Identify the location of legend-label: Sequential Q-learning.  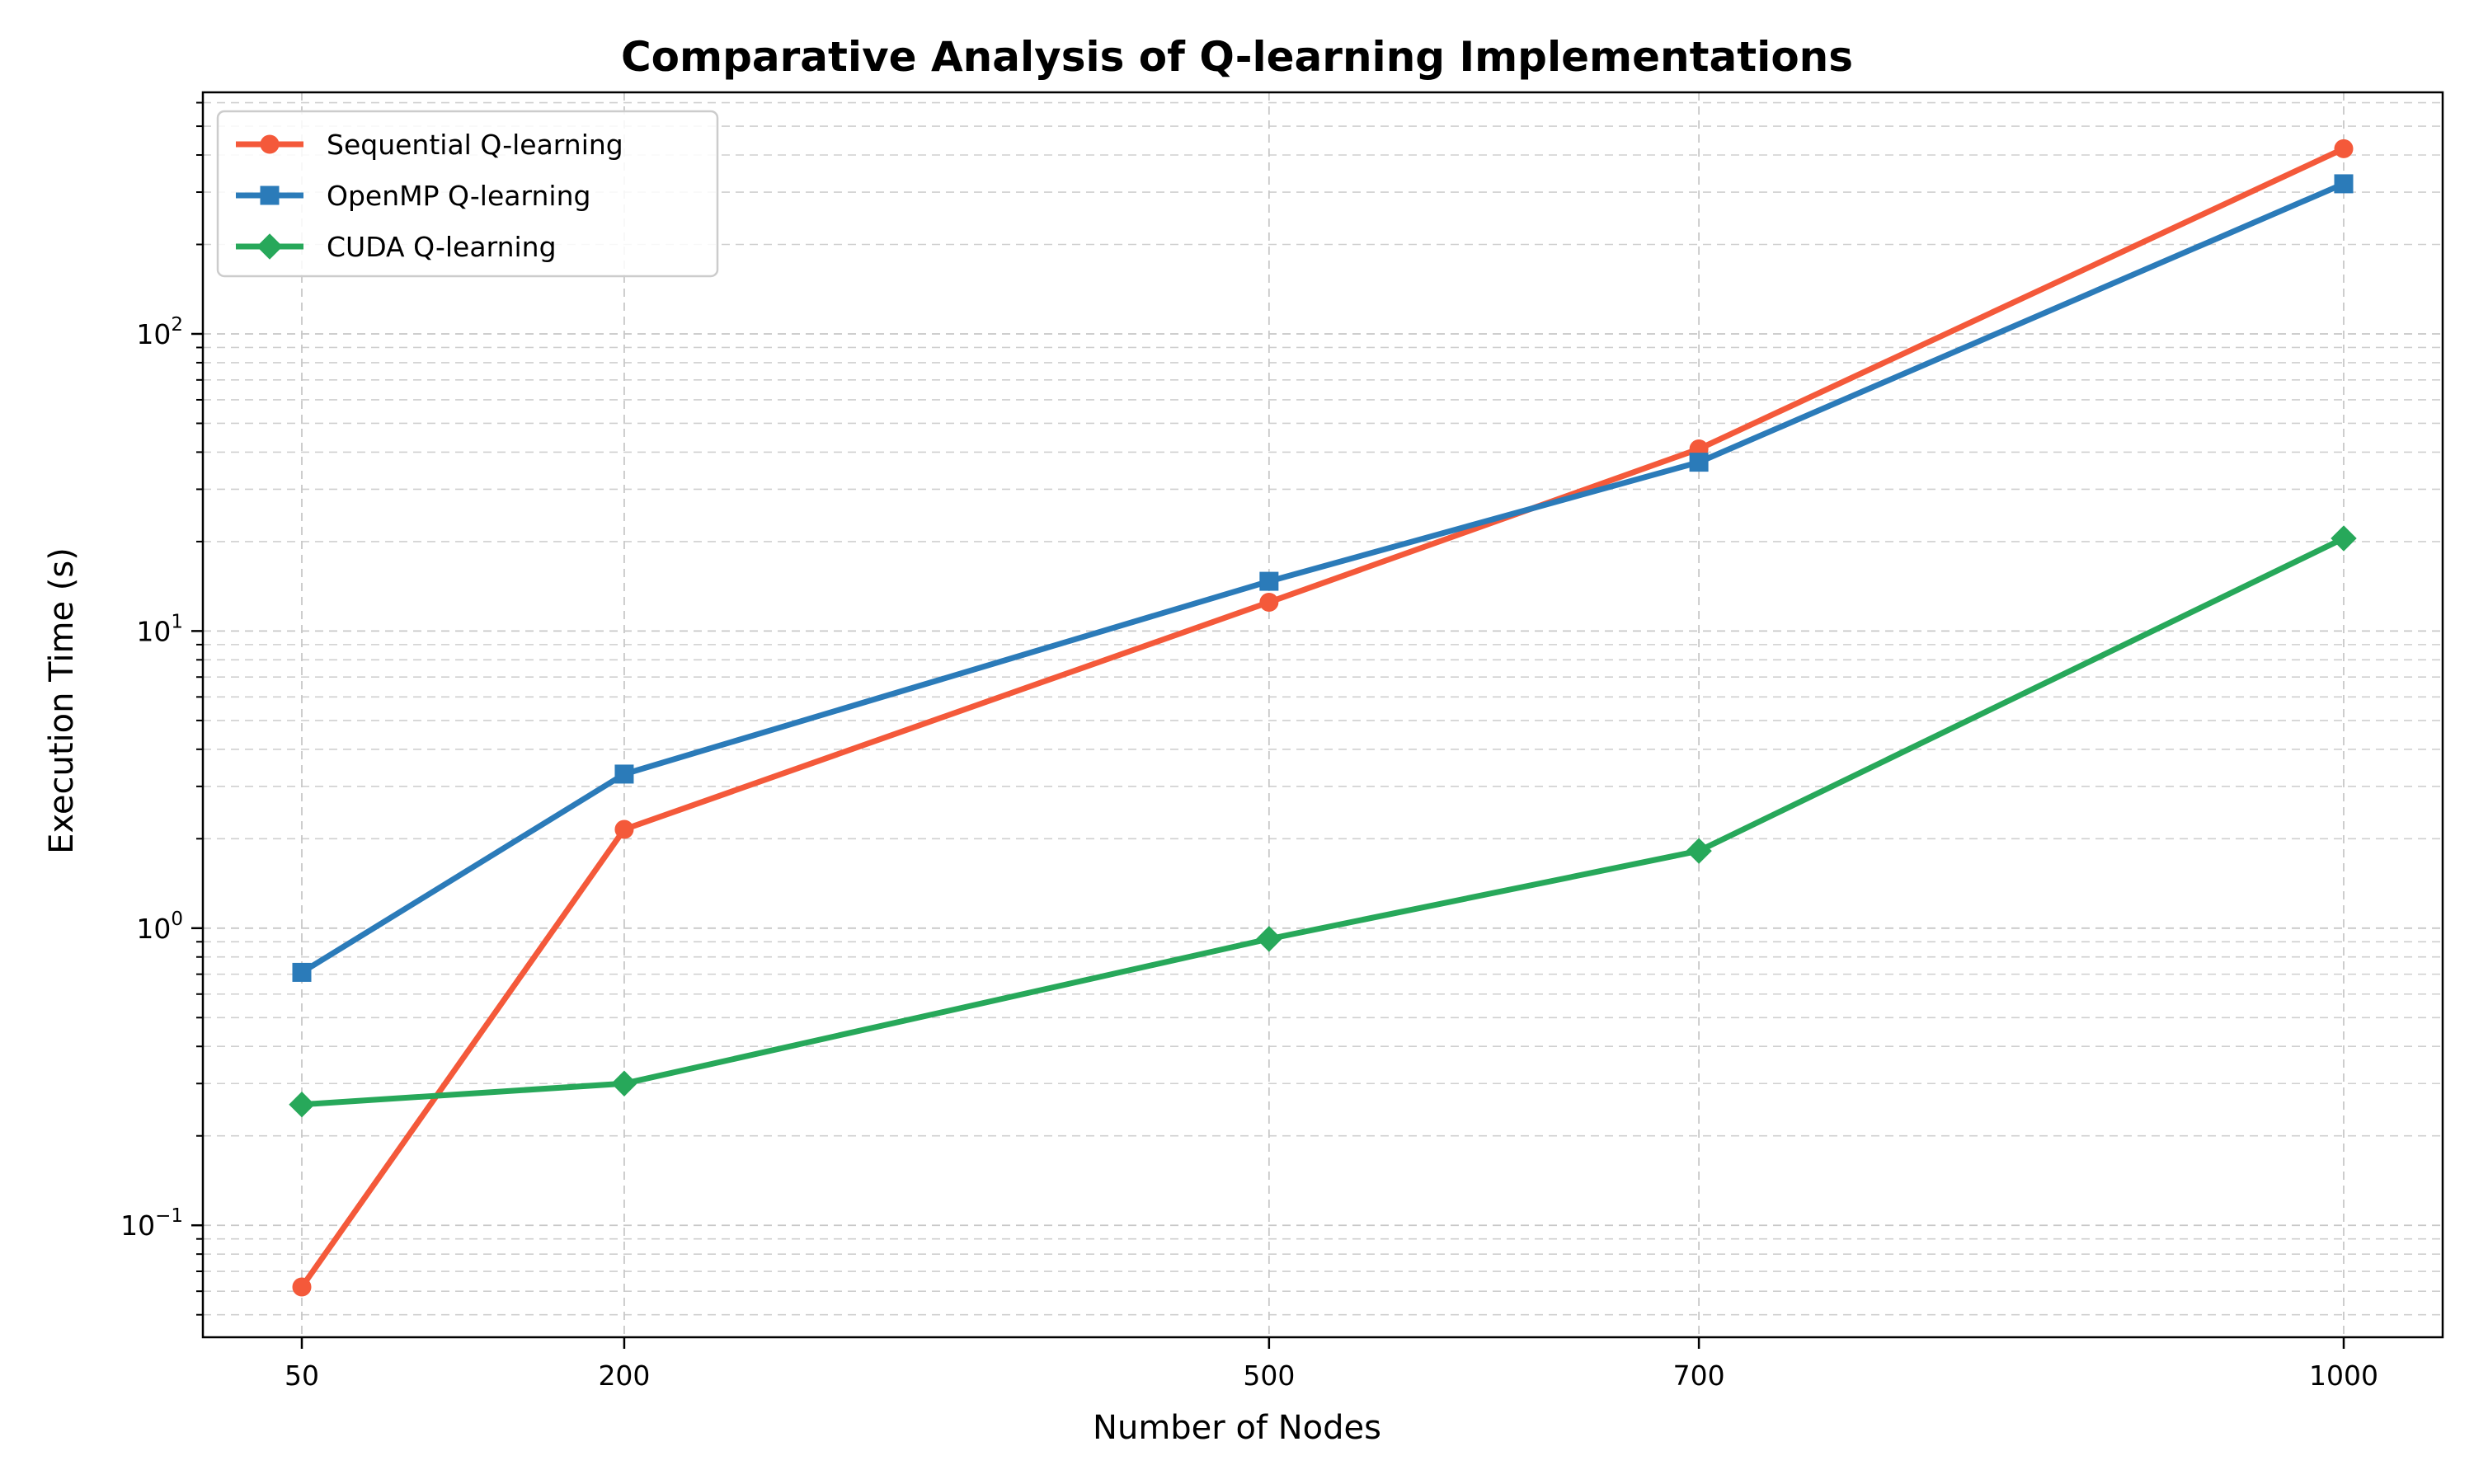
(475, 145).